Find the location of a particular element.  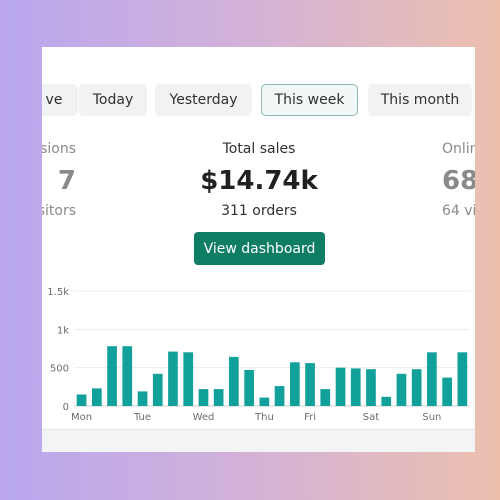

x-tick-label: Fri is located at coordinates (310, 417).